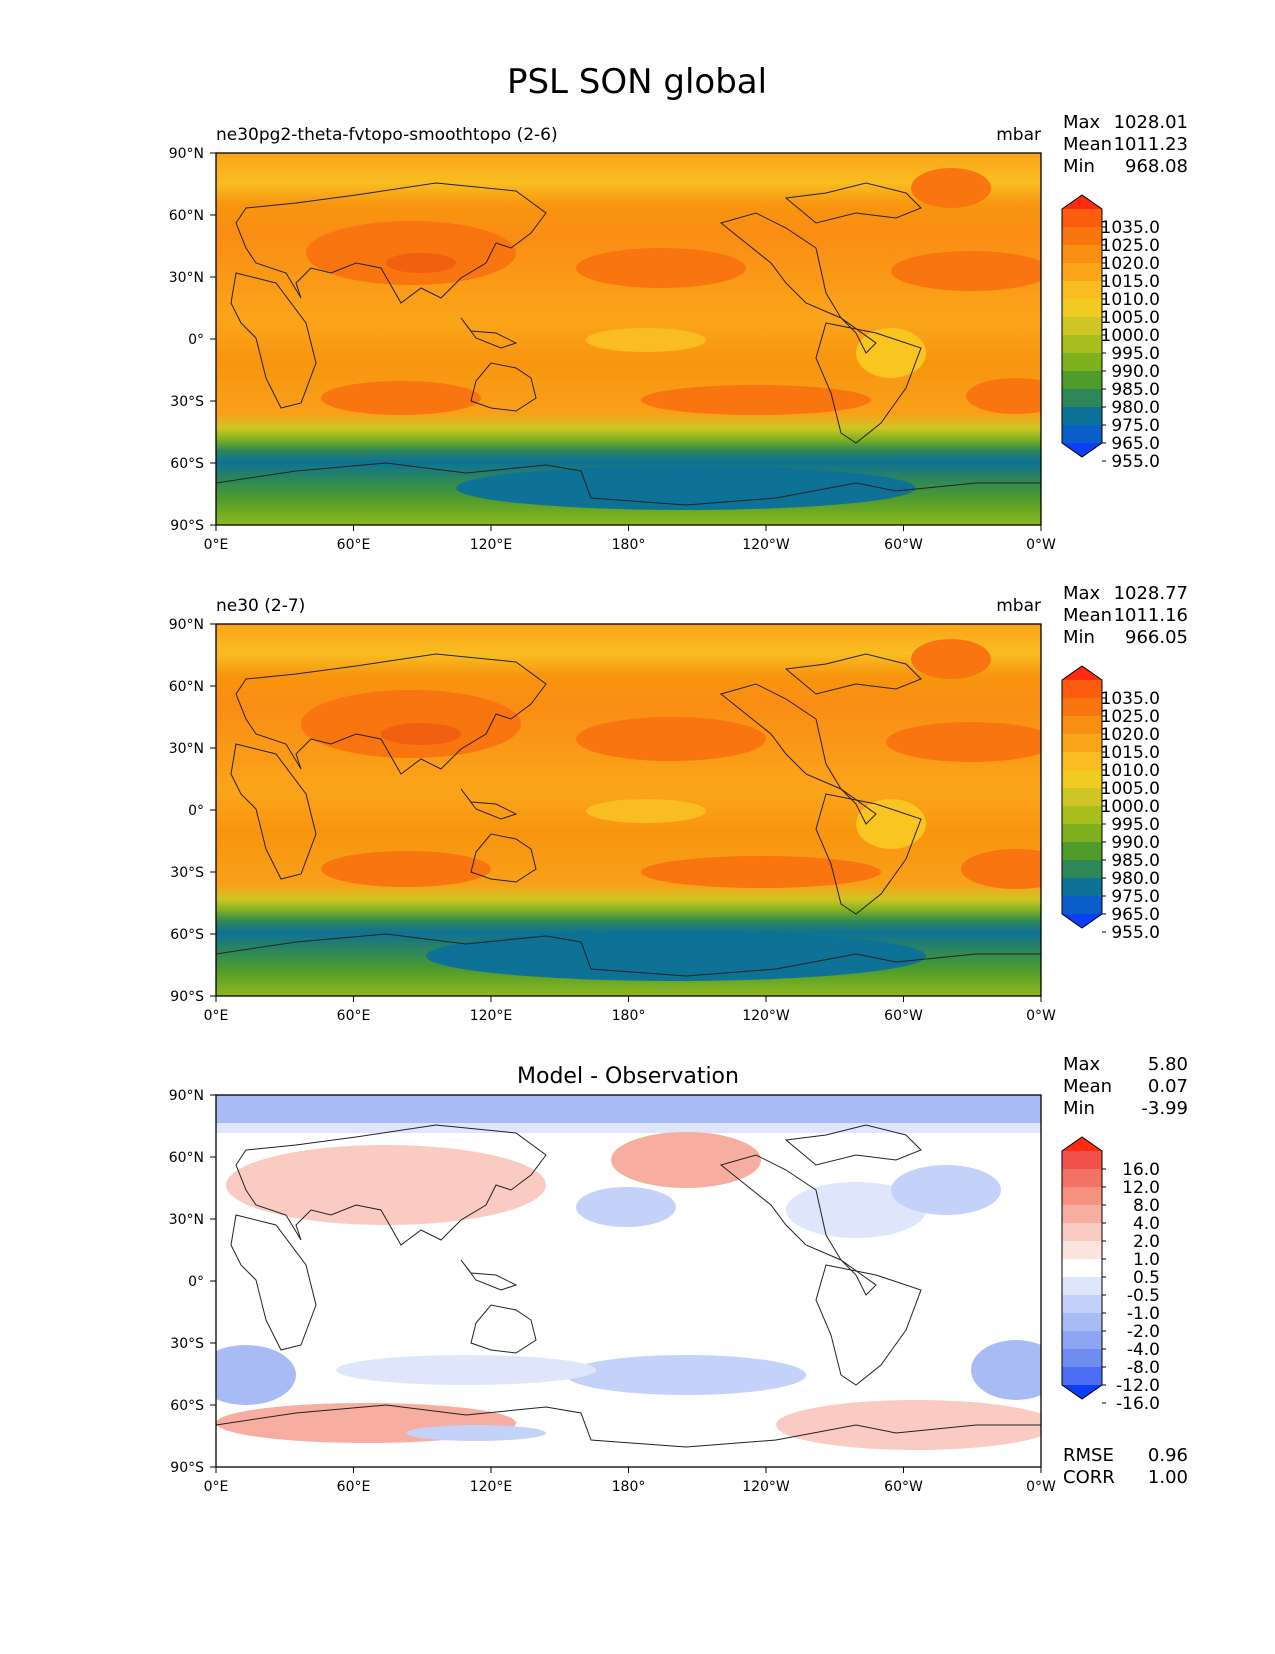 Image resolution: width=1275 pixels, height=1654 pixels. What do you see at coordinates (186, 1158) in the screenshot?
I see `lat-tick-label: 60°N` at bounding box center [186, 1158].